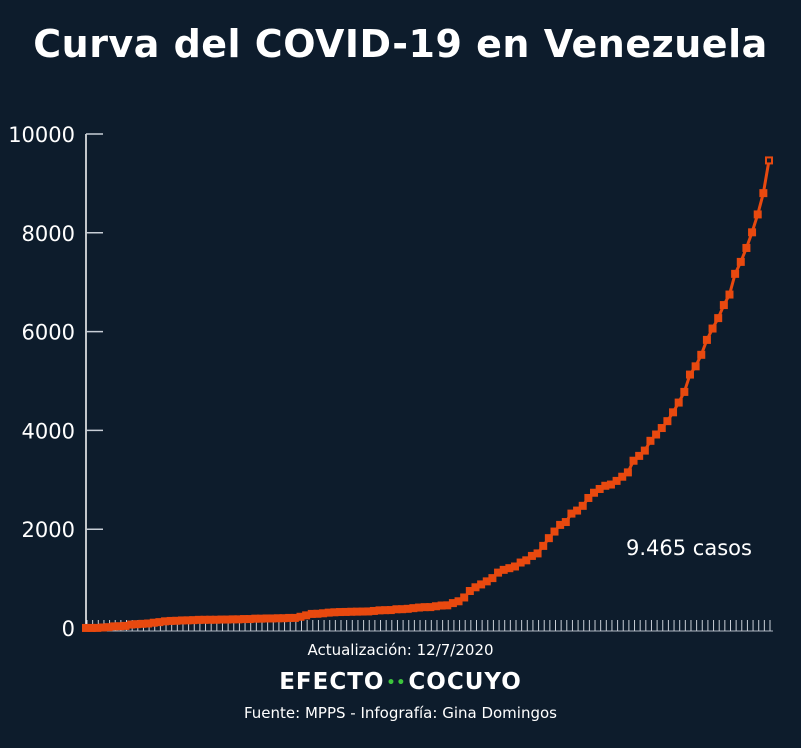  What do you see at coordinates (332, 682) in the screenshot?
I see `brand-left: EFECTO` at bounding box center [332, 682].